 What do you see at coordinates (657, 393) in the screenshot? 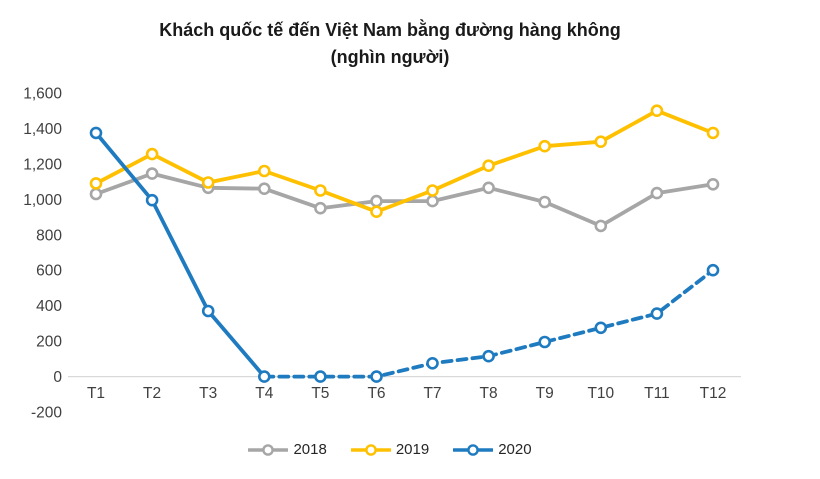
I see `x-axis-tick-label: T11` at bounding box center [657, 393].